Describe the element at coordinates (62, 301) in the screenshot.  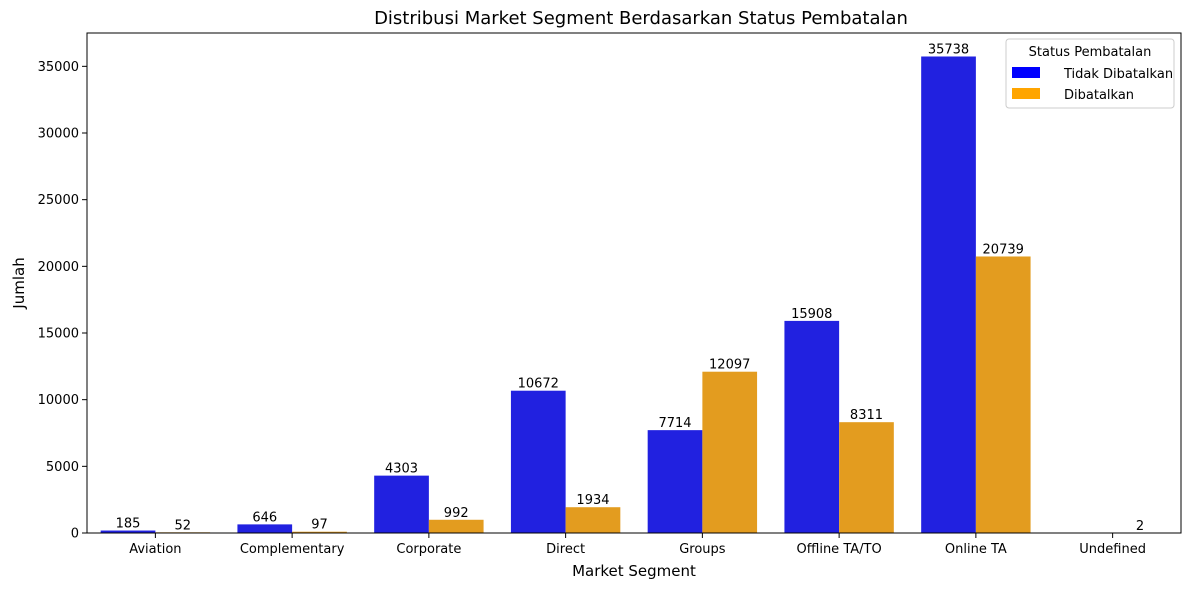
I see `y-axis: 0 5000 10000 15000 20000 25000 30000 35000` at that location.